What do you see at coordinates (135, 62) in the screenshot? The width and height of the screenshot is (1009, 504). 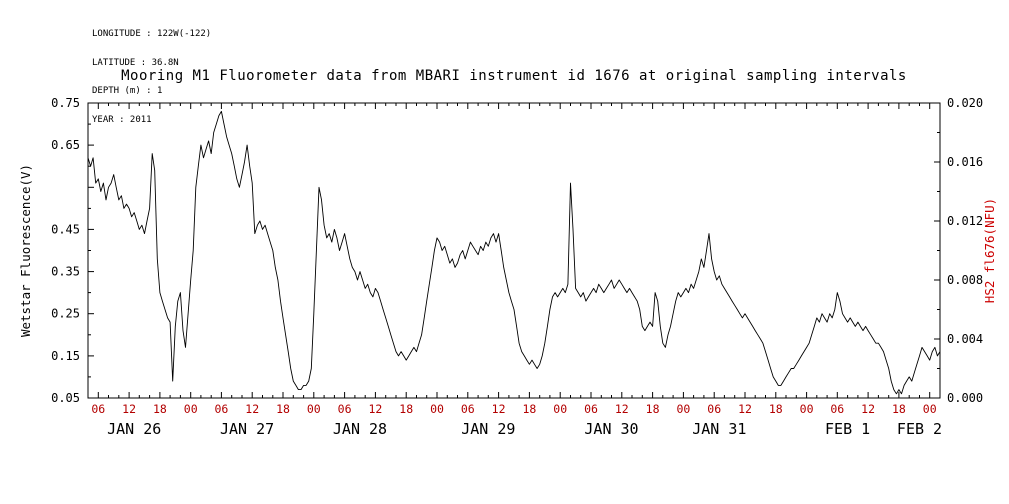 I see `metadata-latitude: LATITUDE : 36.8N` at bounding box center [135, 62].